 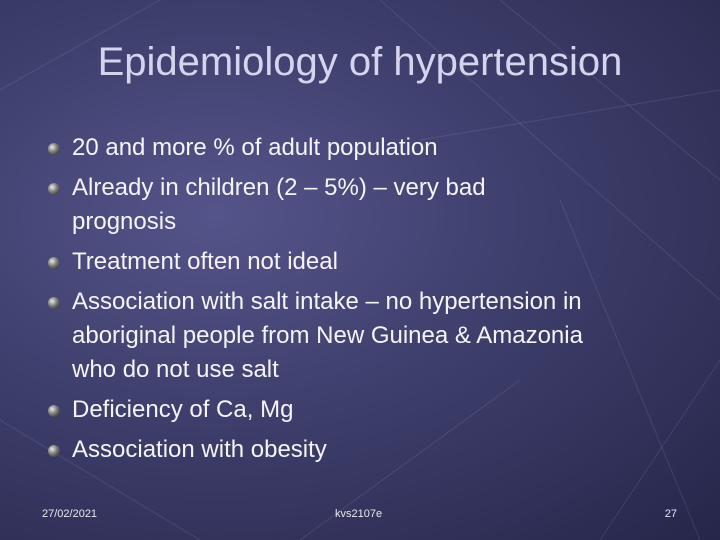 I want to click on footer-date: 27/02/2021, so click(x=70, y=514).